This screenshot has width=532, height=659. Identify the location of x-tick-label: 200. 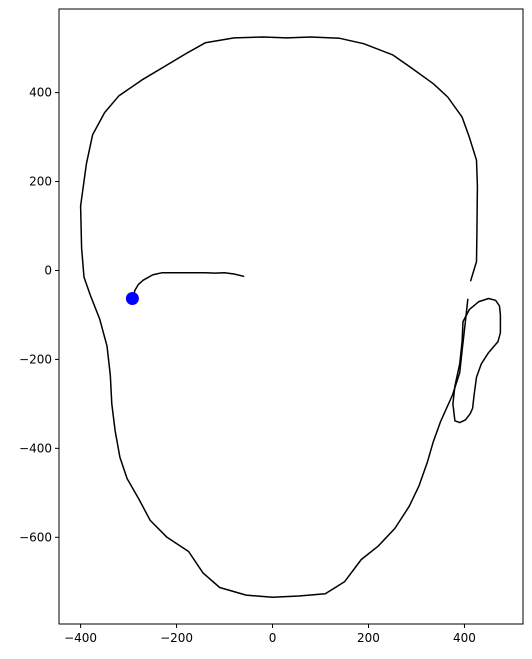
(368, 638).